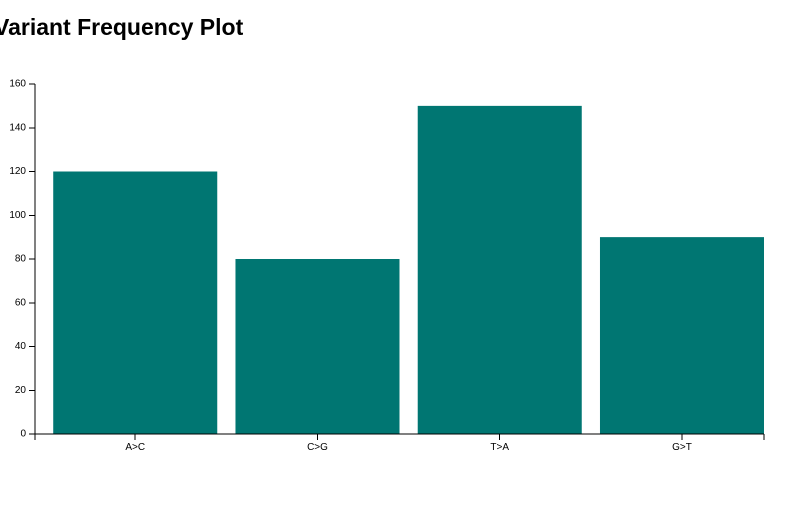 This screenshot has width=811, height=508. Describe the element at coordinates (23, 434) in the screenshot. I see `y-tick-label: 0` at that location.